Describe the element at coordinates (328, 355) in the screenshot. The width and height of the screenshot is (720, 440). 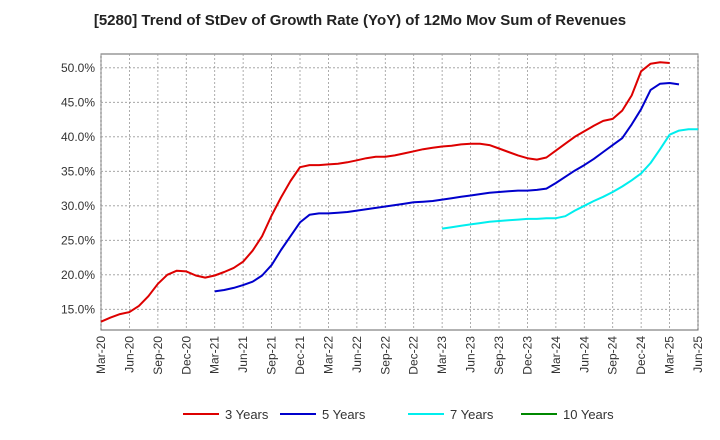
I see `x-tick-label: Mar-22` at that location.